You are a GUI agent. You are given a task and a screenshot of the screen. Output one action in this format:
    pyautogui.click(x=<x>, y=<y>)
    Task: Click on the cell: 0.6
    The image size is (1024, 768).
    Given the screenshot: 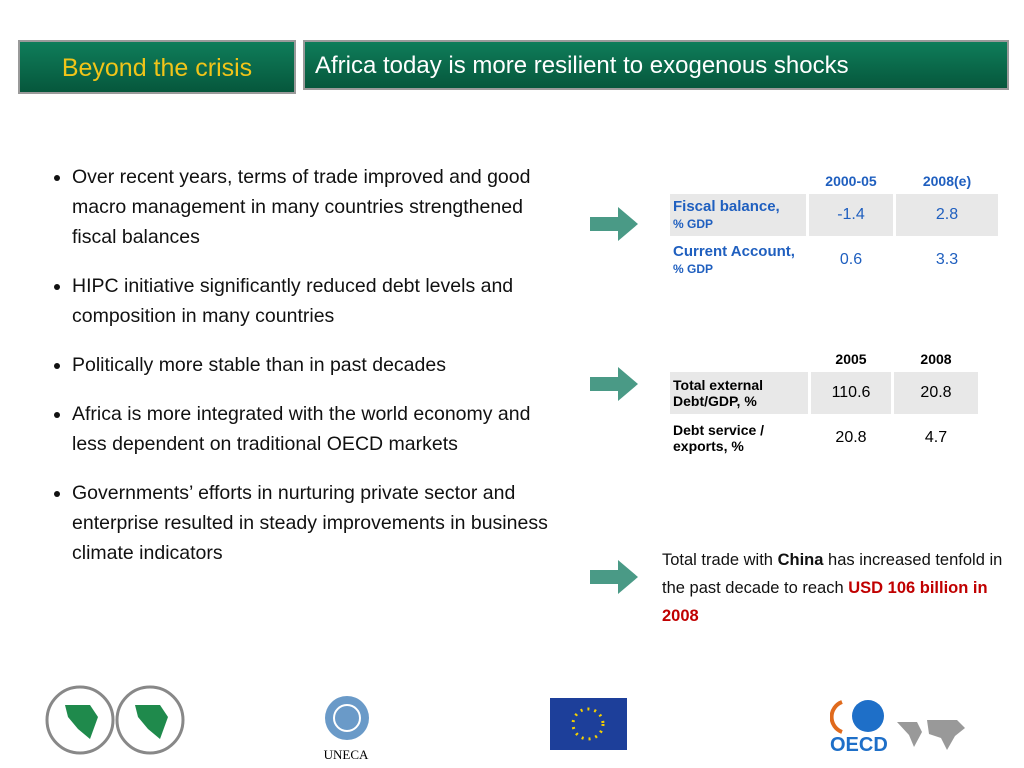 What is the action you would take?
    pyautogui.click(x=851, y=259)
    